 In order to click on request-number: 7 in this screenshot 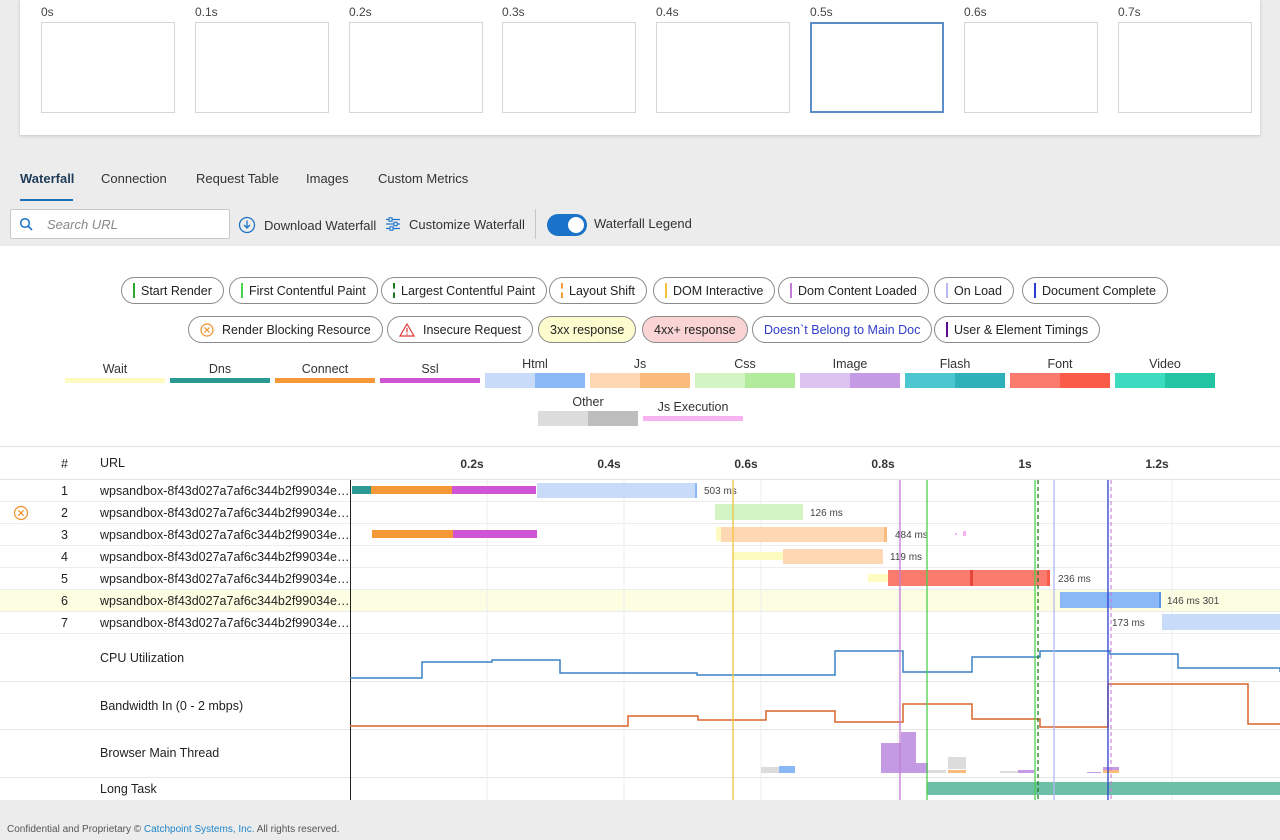, I will do `click(64, 623)`.